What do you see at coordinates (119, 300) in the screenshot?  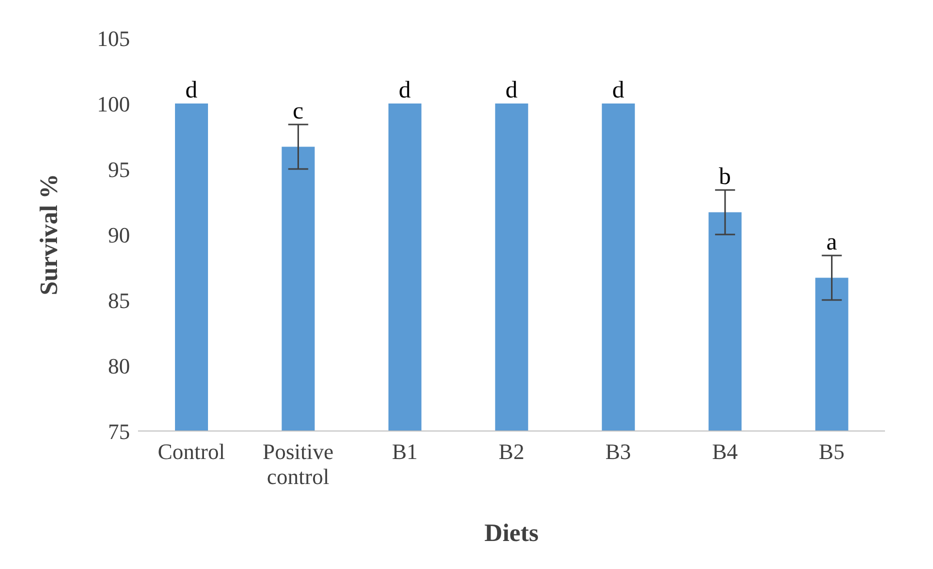 I see `y-tick-label: 85` at bounding box center [119, 300].